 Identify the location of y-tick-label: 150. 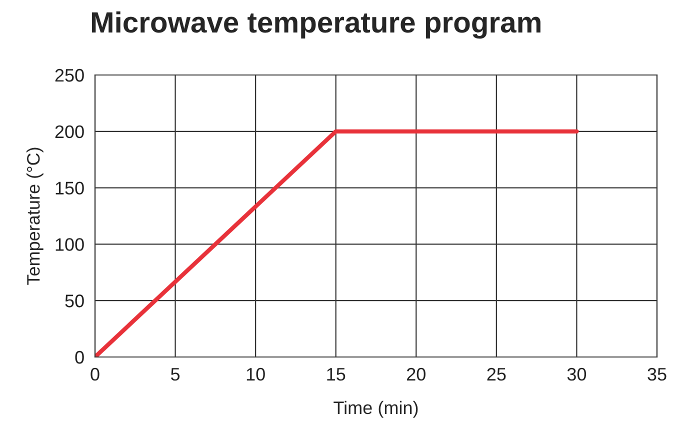
(70, 188).